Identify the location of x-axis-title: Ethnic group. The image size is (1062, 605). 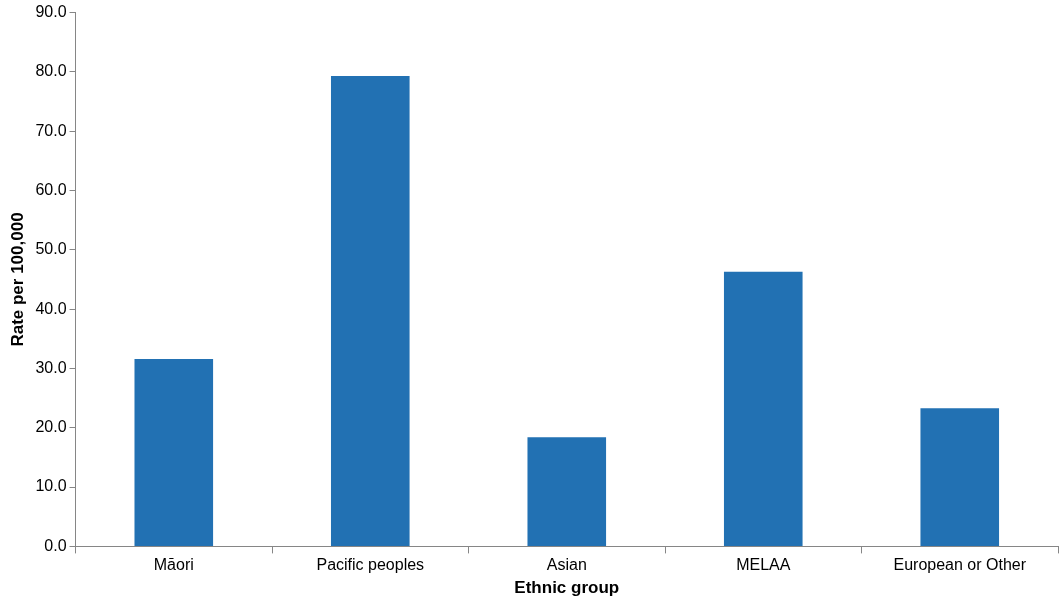
(567, 588).